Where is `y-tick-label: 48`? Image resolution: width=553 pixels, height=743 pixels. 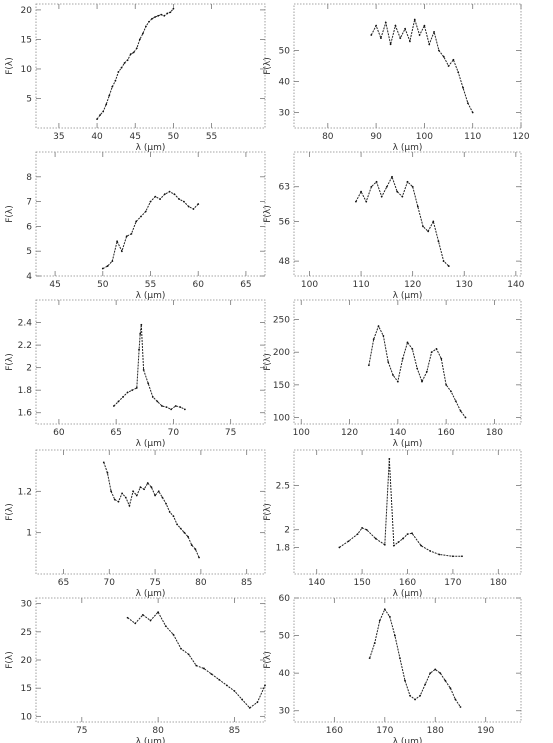
y-tick-label: 48 is located at coordinates (285, 262).